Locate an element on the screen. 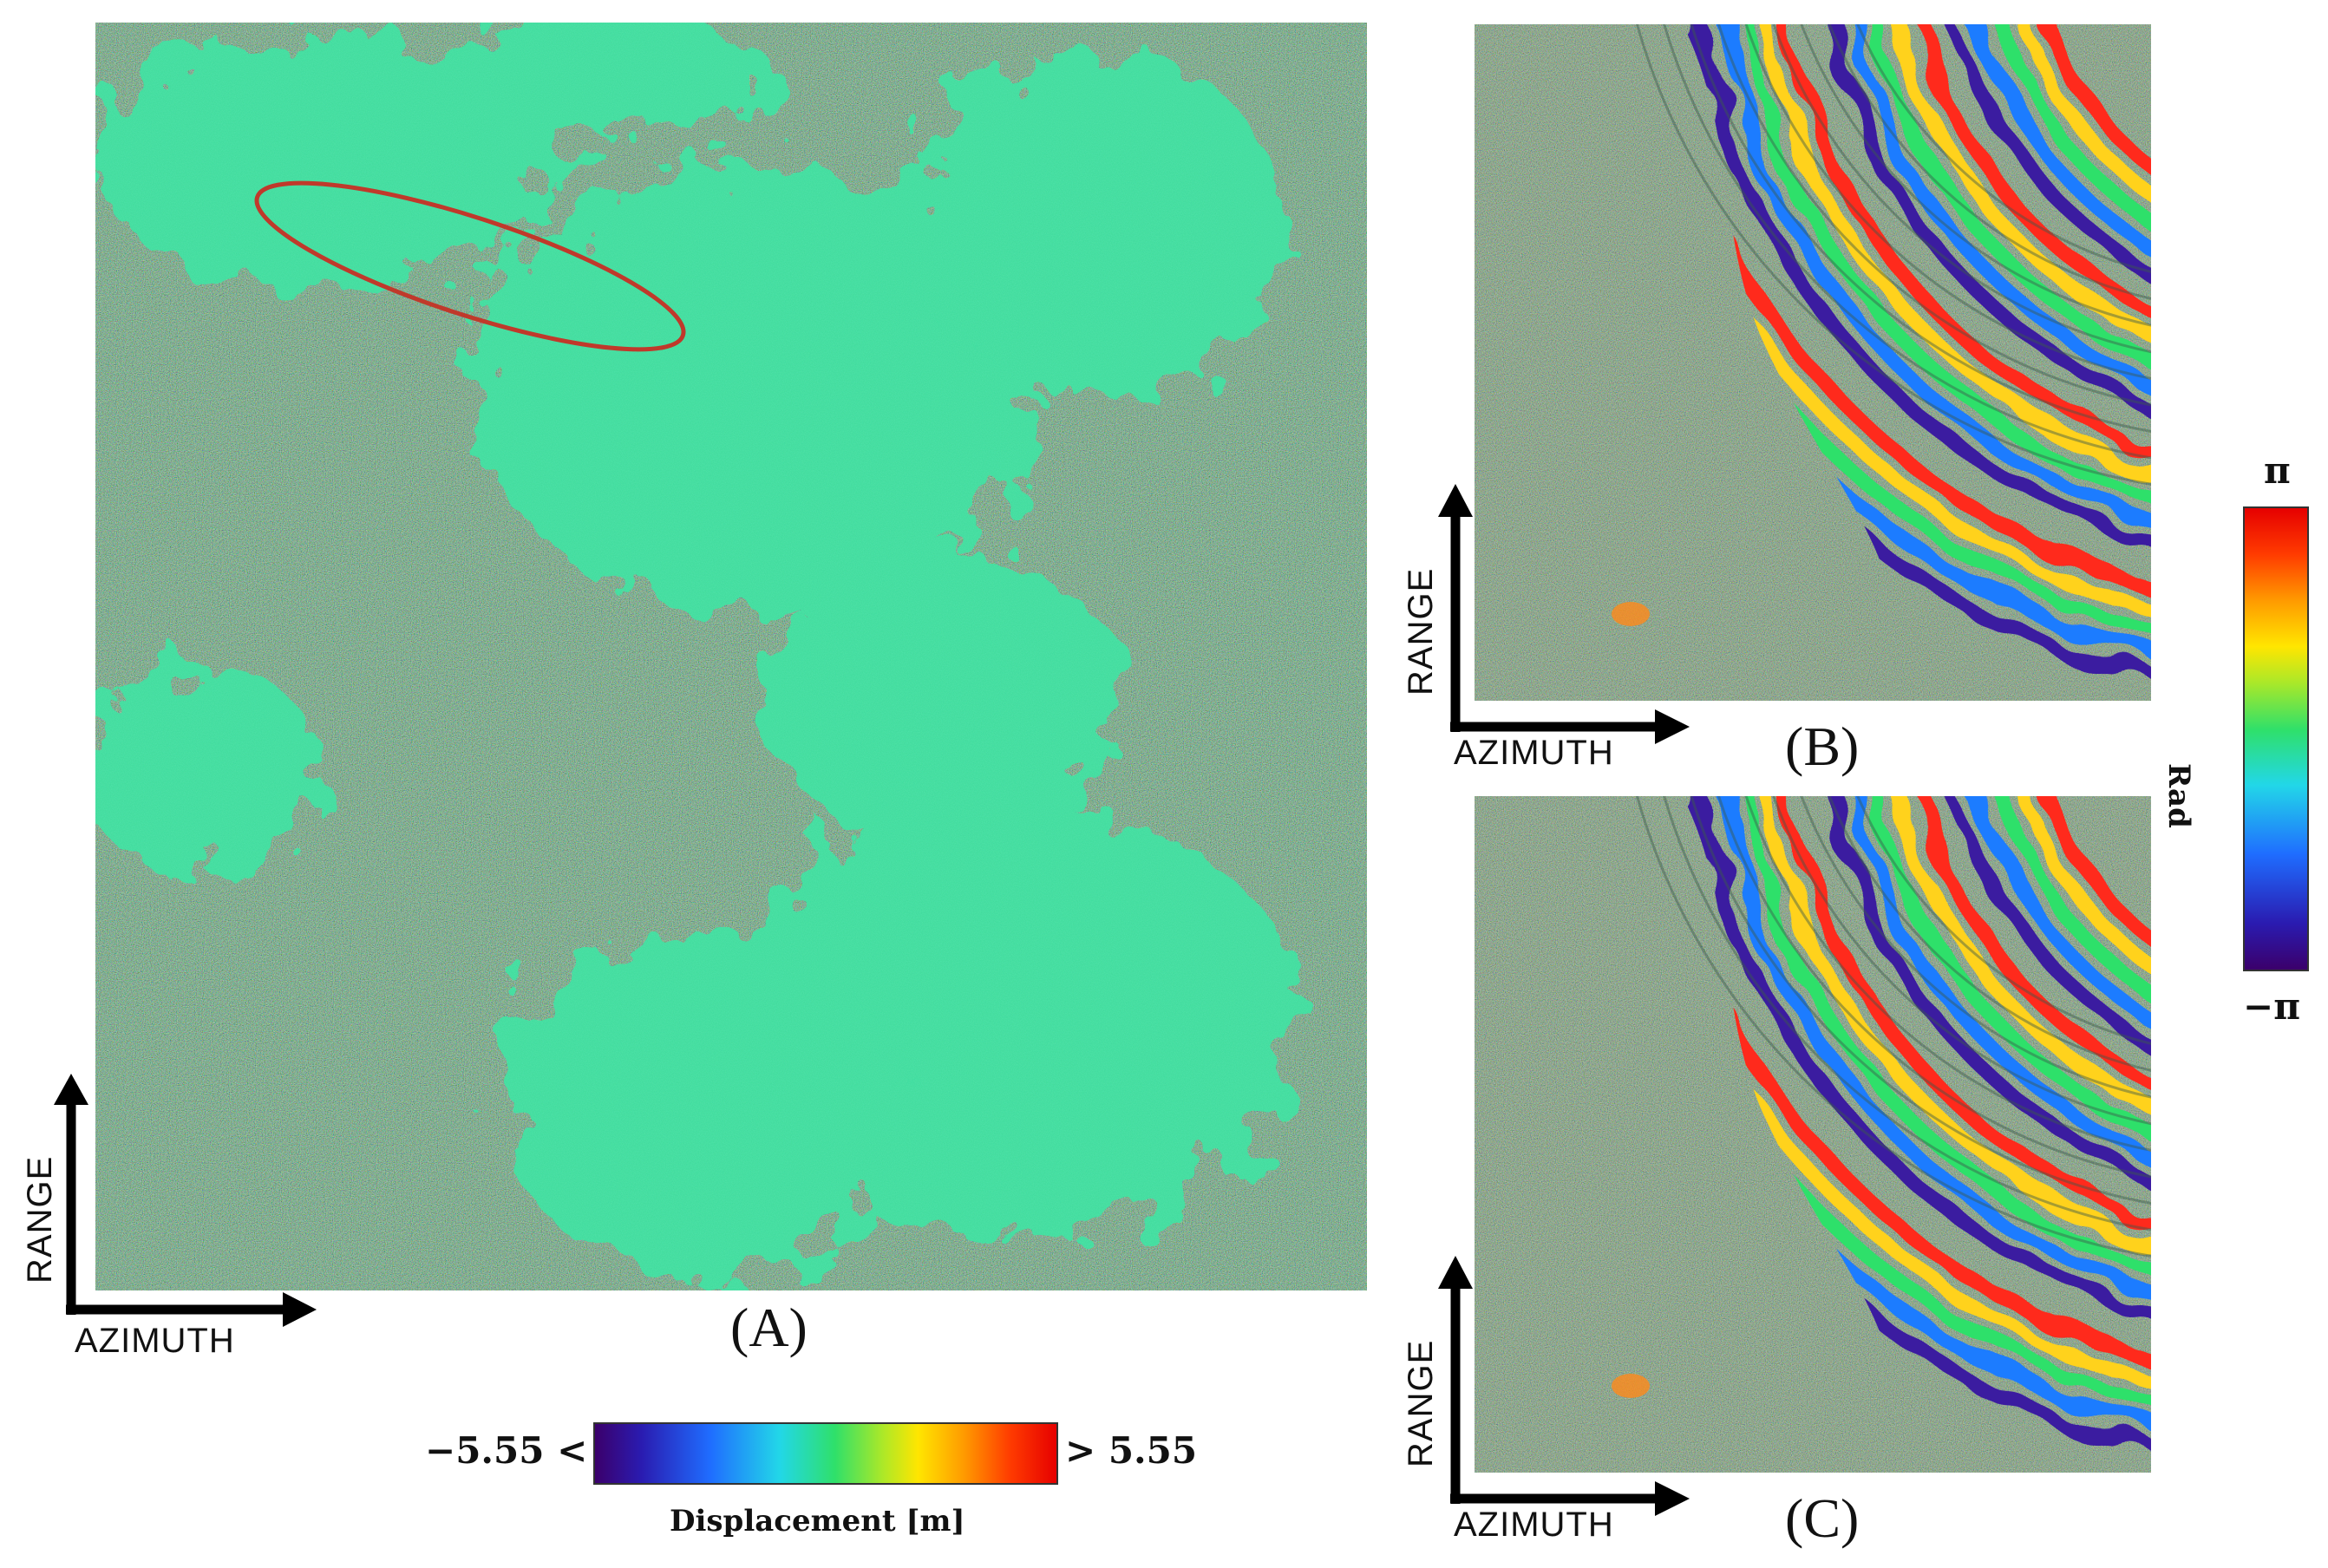 The height and width of the screenshot is (1568, 2328). displacement-max-label: > 5.55 is located at coordinates (1131, 1451).